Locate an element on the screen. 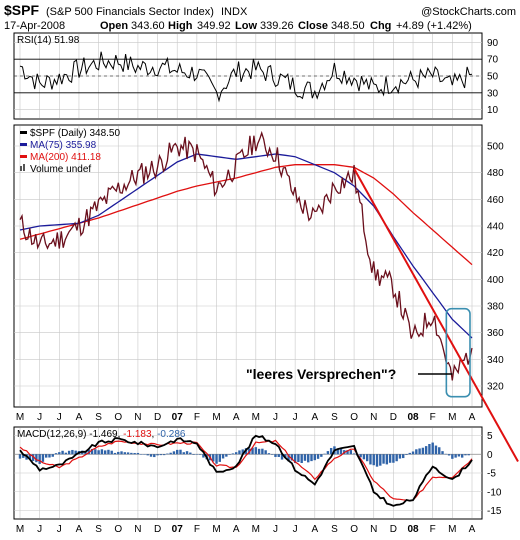  month-tick-label: D is located at coordinates (157, 417).